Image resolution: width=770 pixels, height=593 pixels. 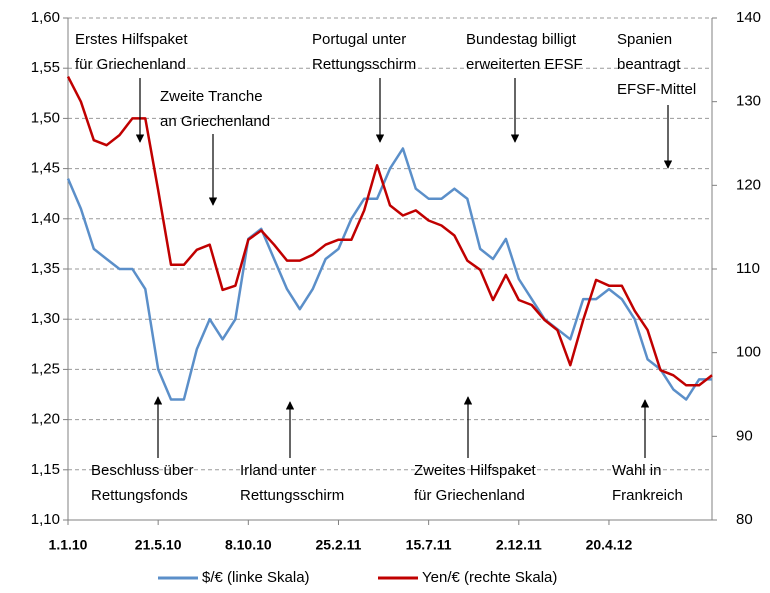 What do you see at coordinates (744, 519) in the screenshot?
I see `y2-tick-label: 80` at bounding box center [744, 519].